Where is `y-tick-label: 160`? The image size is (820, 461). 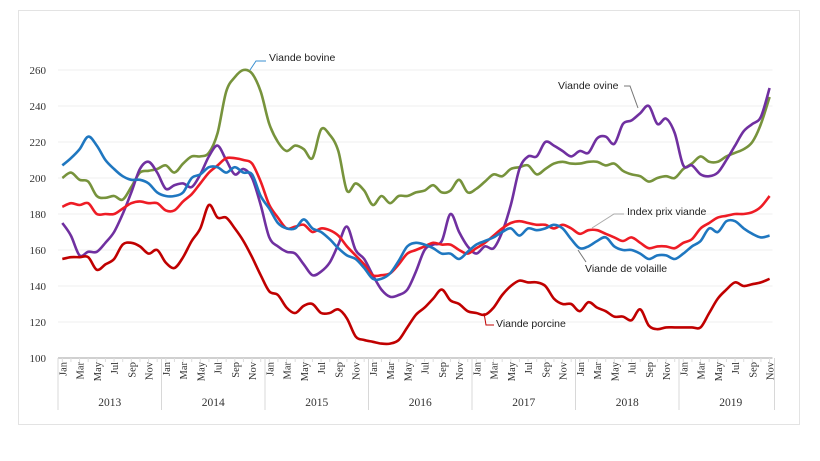
y-tick-label: 160 is located at coordinates (38, 251).